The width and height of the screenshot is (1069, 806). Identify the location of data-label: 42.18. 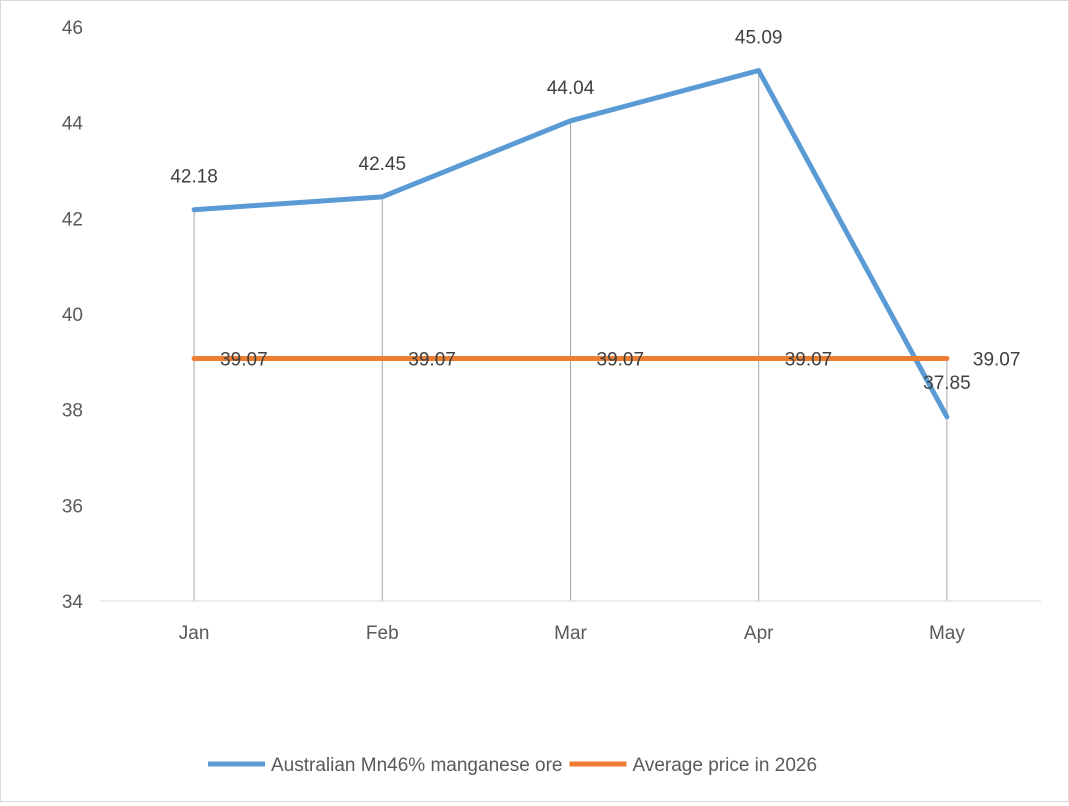
(194, 177).